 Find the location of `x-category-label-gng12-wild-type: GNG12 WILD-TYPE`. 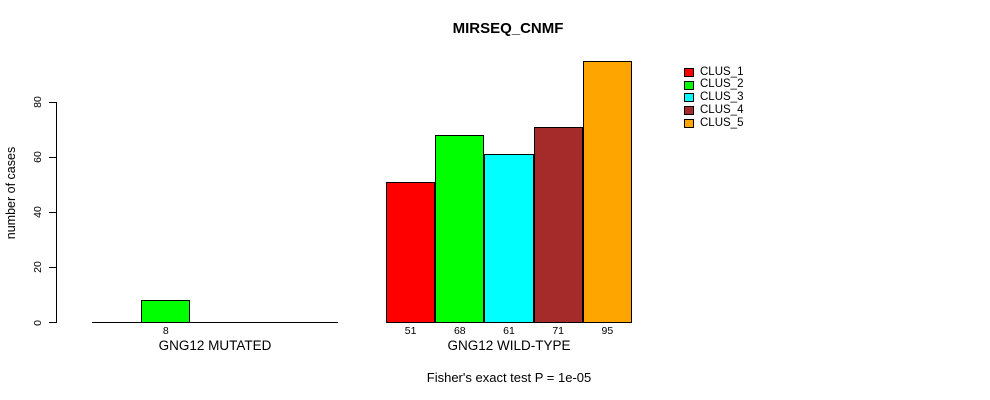

x-category-label-gng12-wild-type: GNG12 WILD-TYPE is located at coordinates (509, 345).